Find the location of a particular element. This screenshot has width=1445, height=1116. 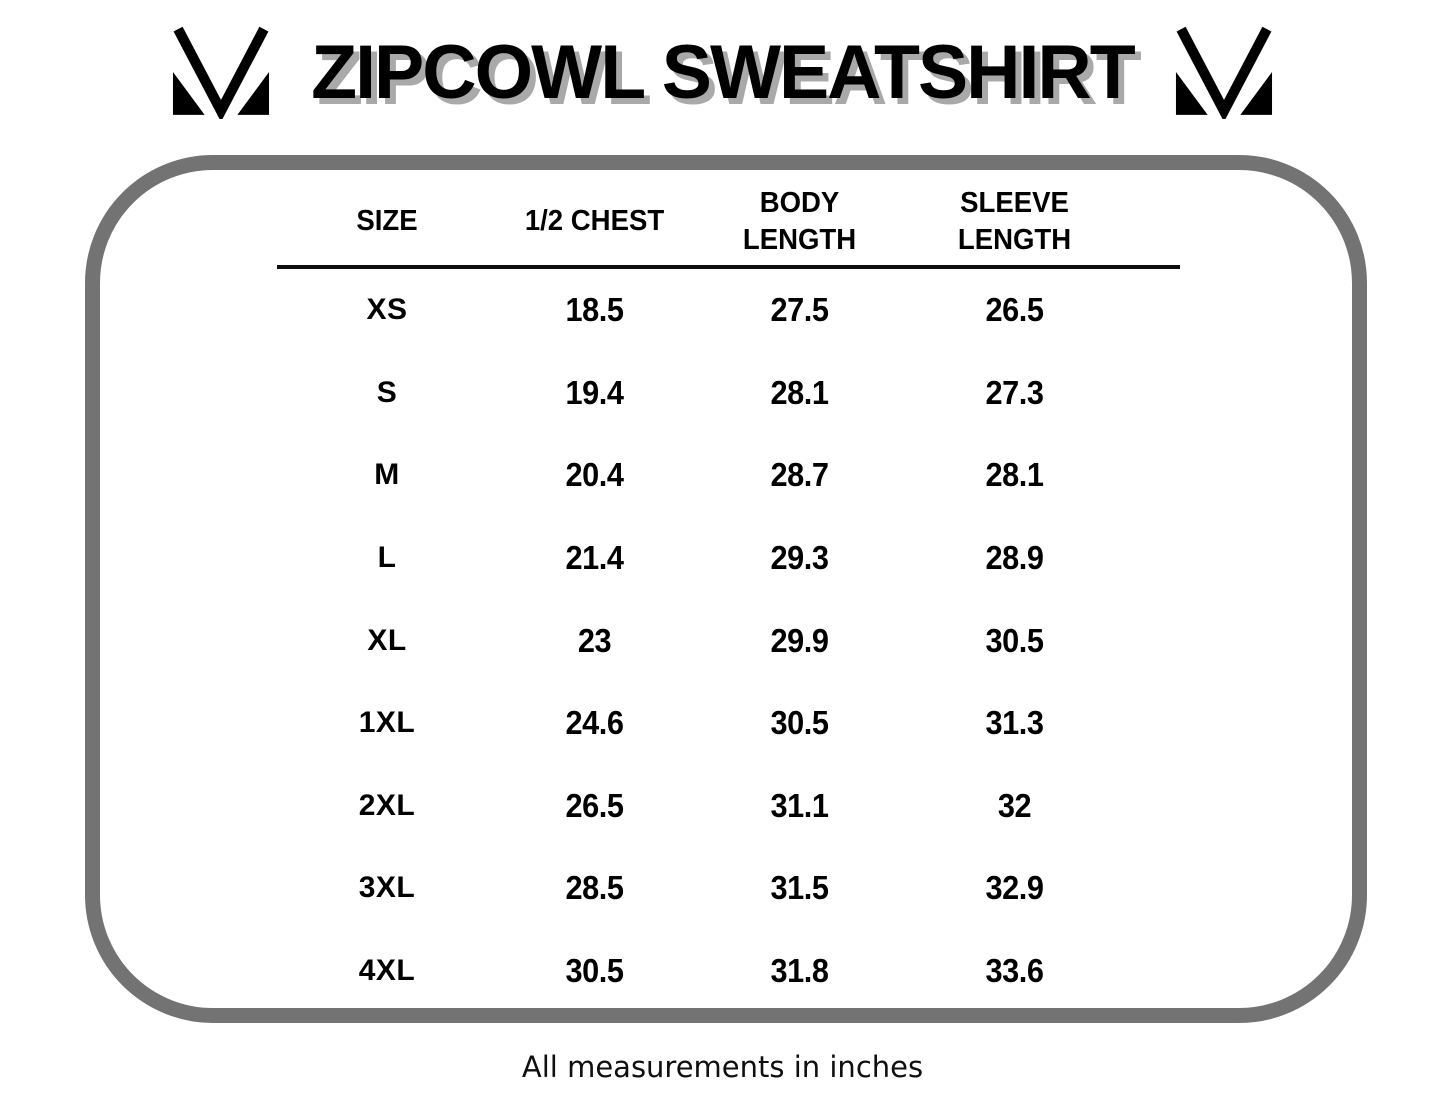

page-header: ZIPCOWL SWEATSHIRT is located at coordinates (722, 72).